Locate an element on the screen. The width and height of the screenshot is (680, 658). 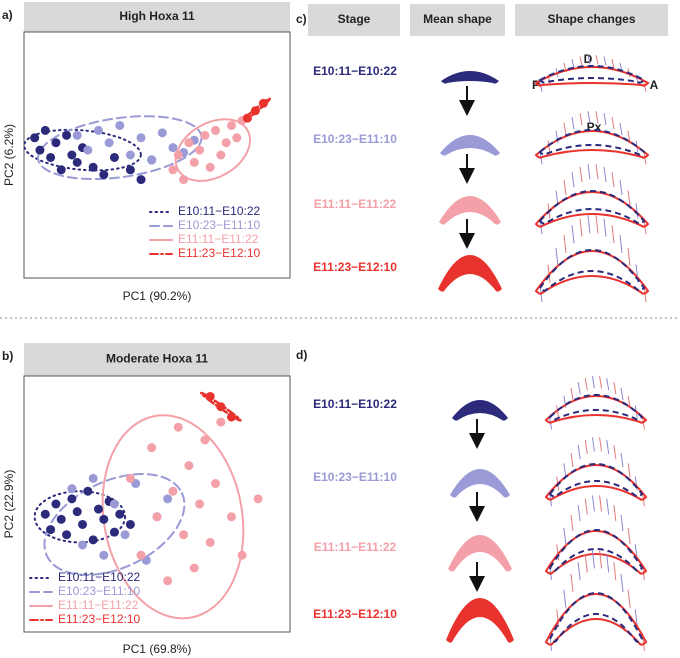
panel-label: a) is located at coordinates (7, 15).